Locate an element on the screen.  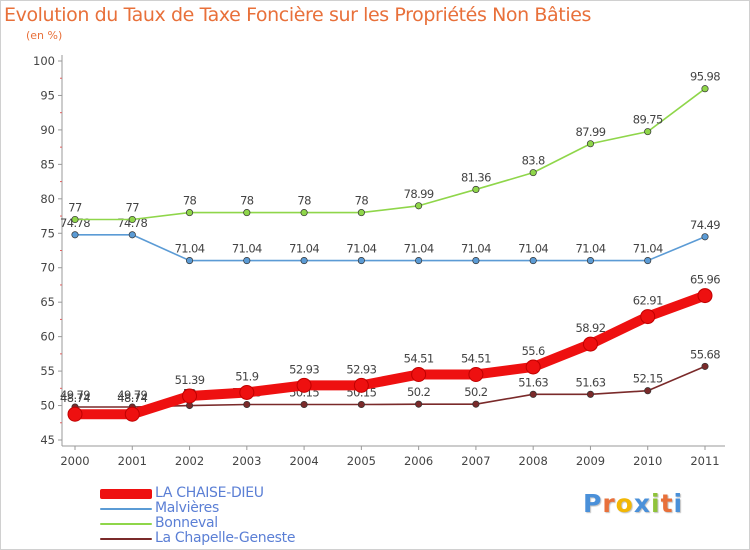
data-label: 51.63 is located at coordinates (533, 382).